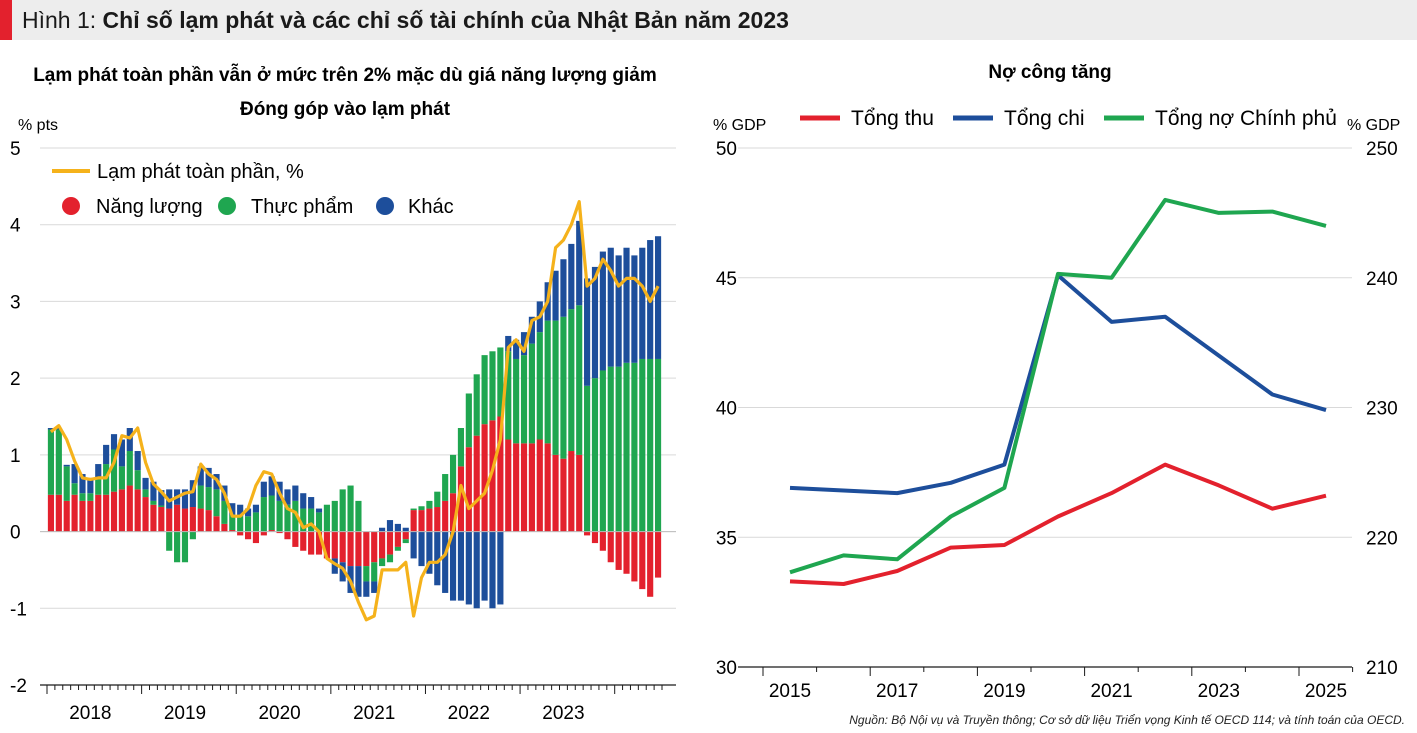 The width and height of the screenshot is (1417, 733). I want to click on accent-bar, so click(6, 20).